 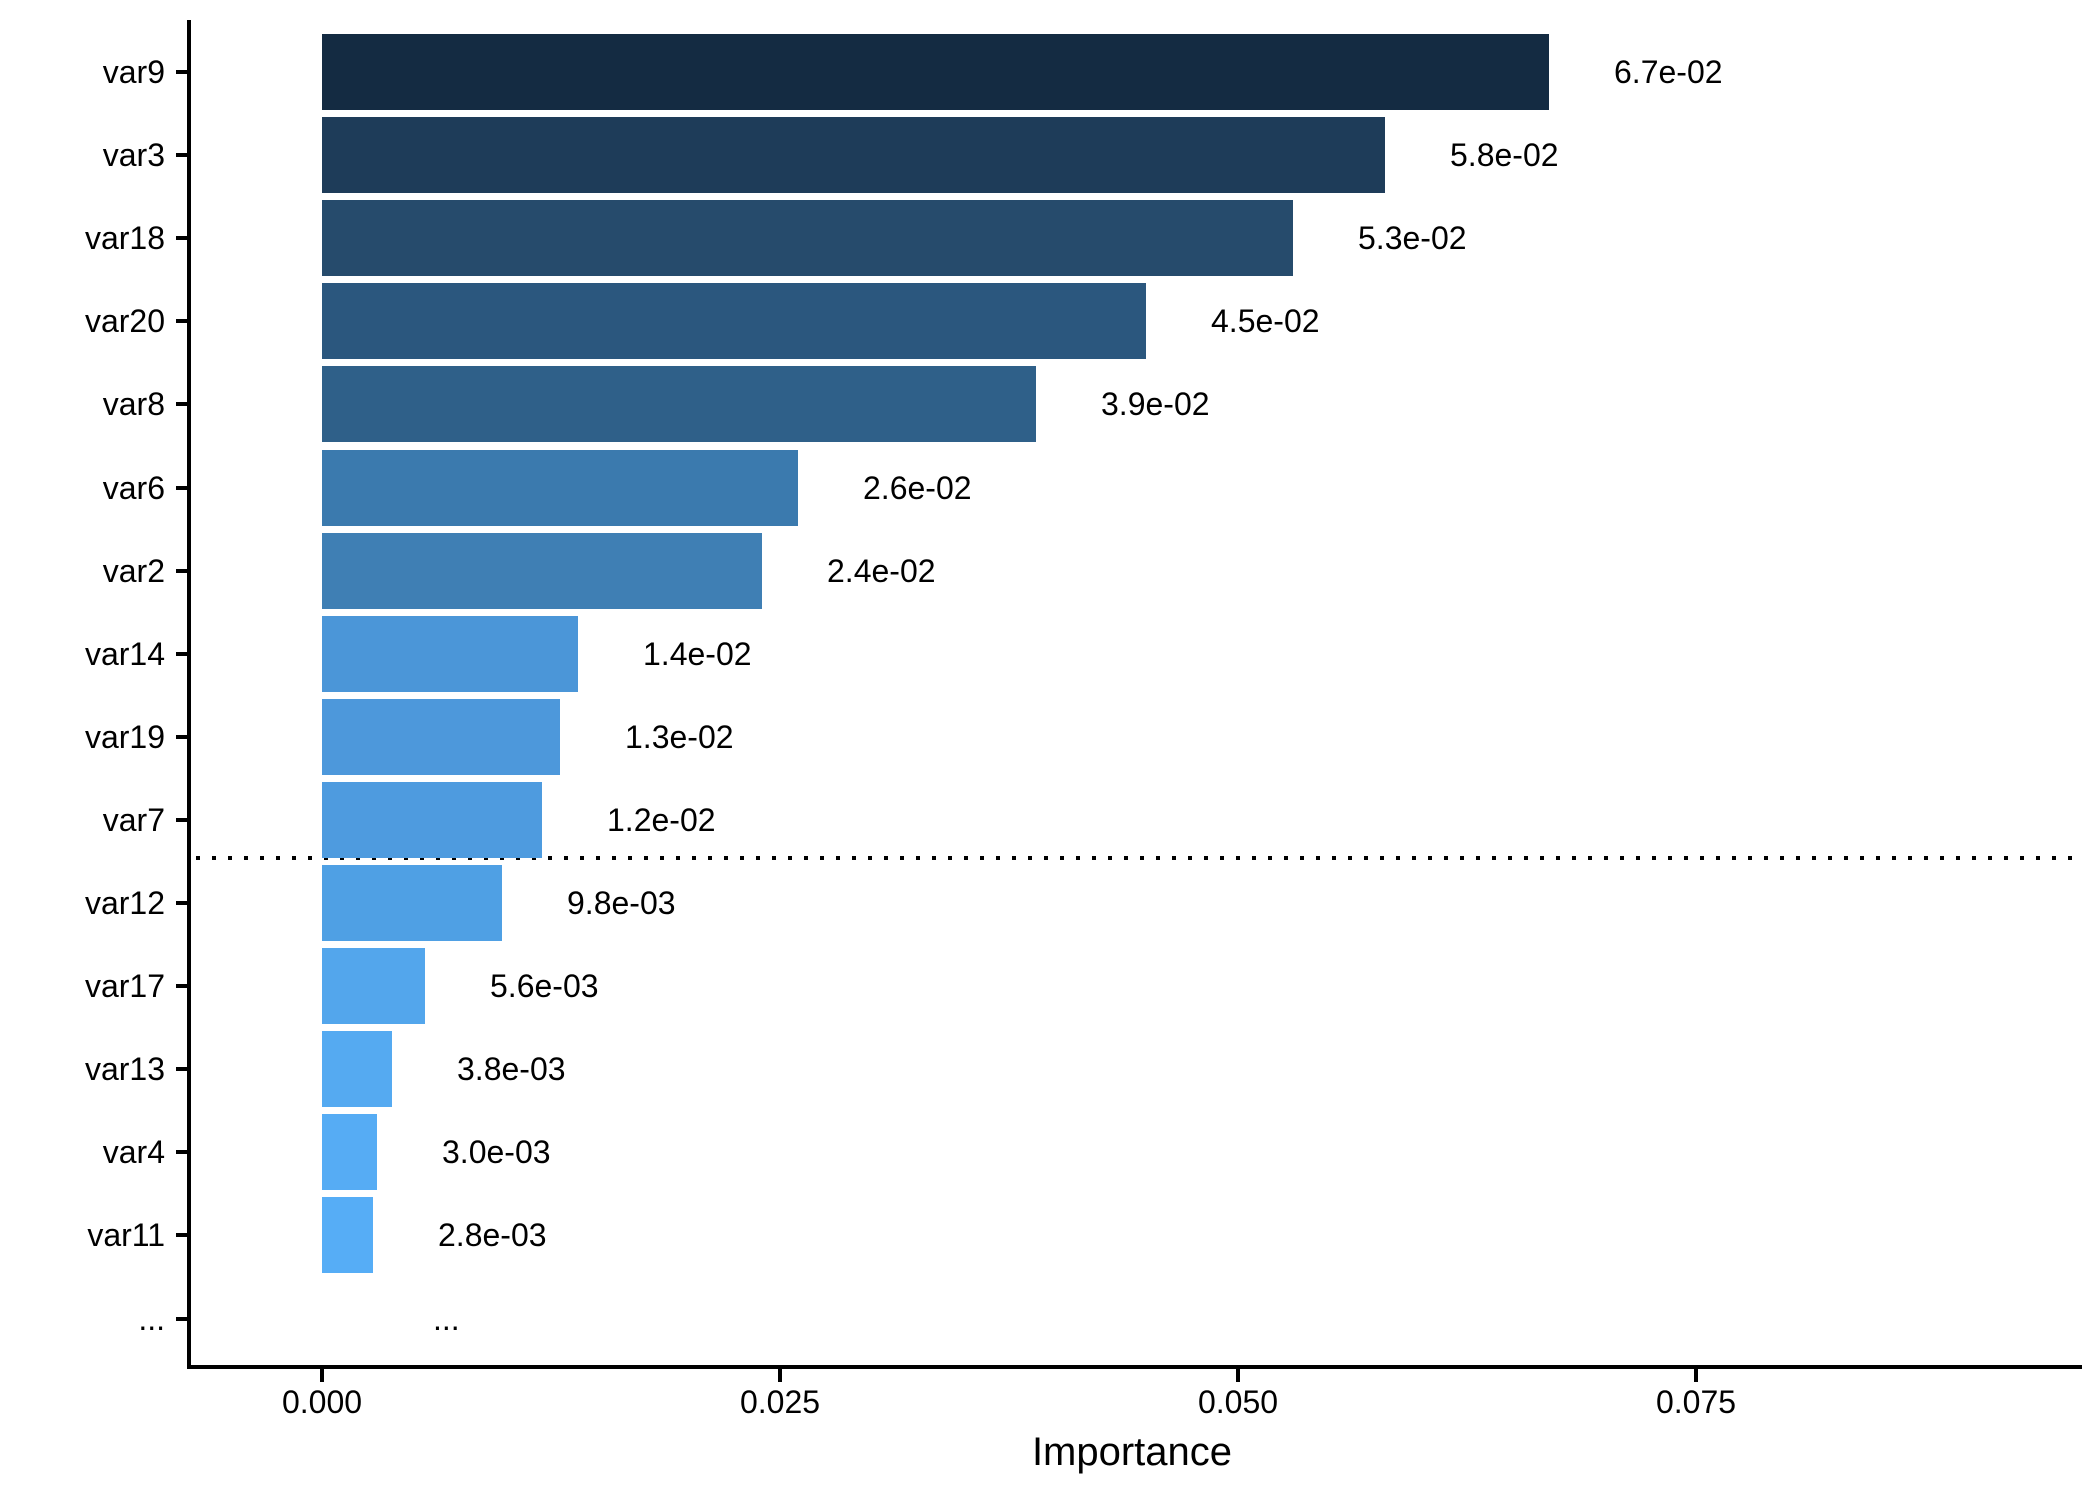 I want to click on value-label: 1.3e-02, so click(x=679, y=736).